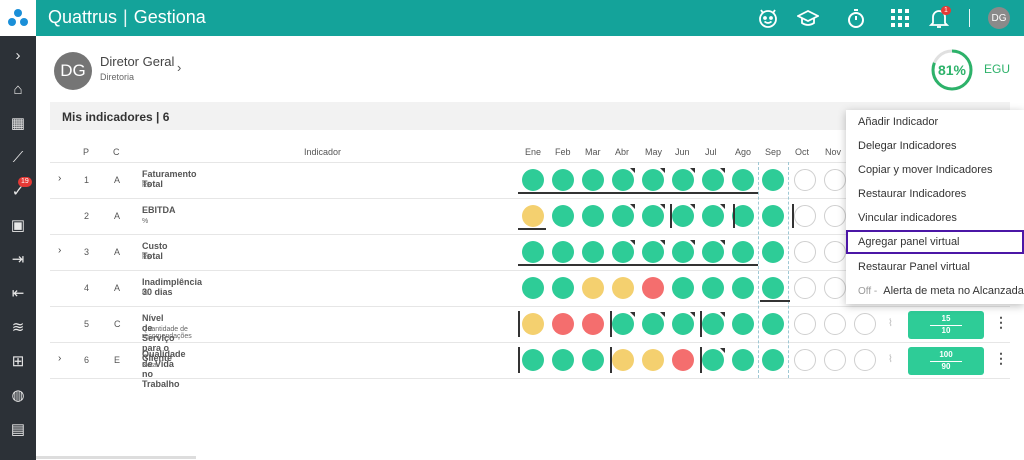 The height and width of the screenshot is (460, 1024). Describe the element at coordinates (18, 225) in the screenshot. I see `sidebar-item: ▣` at that location.